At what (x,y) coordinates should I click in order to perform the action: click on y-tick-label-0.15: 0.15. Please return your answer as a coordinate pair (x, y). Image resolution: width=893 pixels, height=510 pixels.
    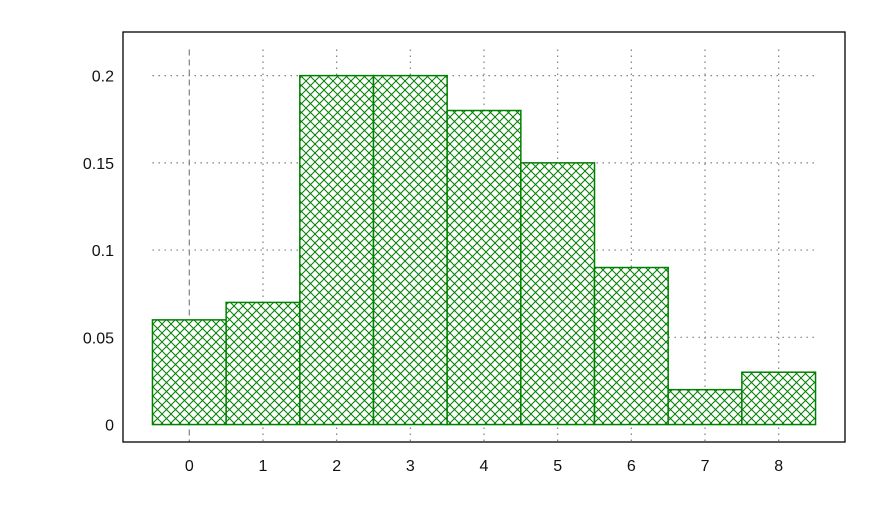
    Looking at the image, I should click on (98, 164).